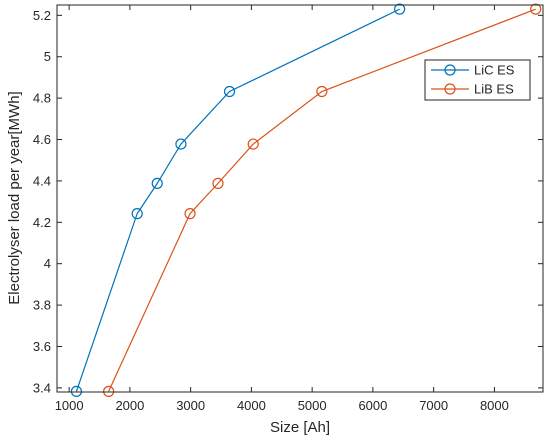  Describe the element at coordinates (372, 405) in the screenshot. I see `x-tick-label: 6000` at that location.